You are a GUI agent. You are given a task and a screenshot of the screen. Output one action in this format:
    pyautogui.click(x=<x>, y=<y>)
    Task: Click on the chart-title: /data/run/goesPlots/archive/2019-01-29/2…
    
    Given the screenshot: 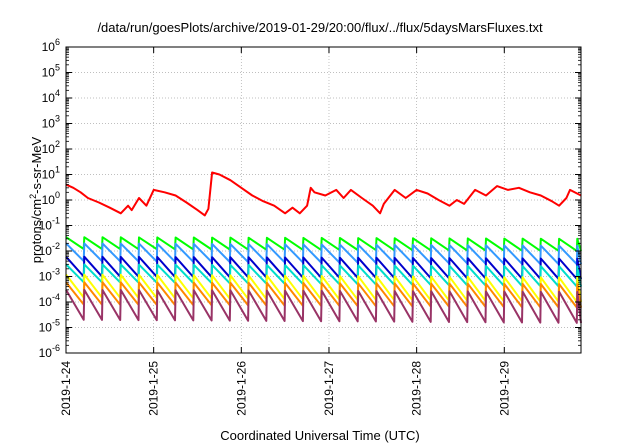 What is the action you would take?
    pyautogui.click(x=320, y=27)
    